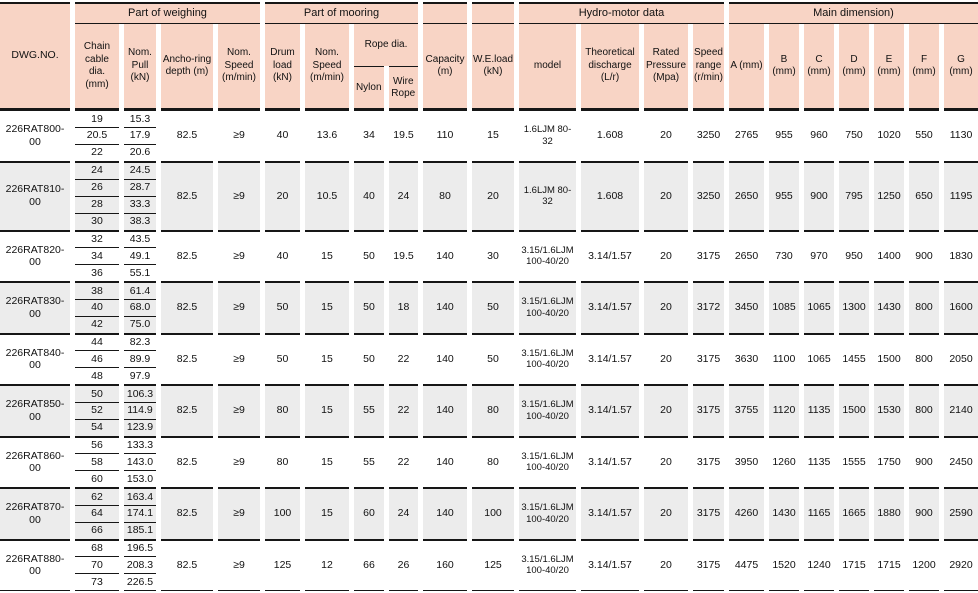 The width and height of the screenshot is (978, 593). What do you see at coordinates (97, 171) in the screenshot?
I see `chain-dia-value: 24` at bounding box center [97, 171].